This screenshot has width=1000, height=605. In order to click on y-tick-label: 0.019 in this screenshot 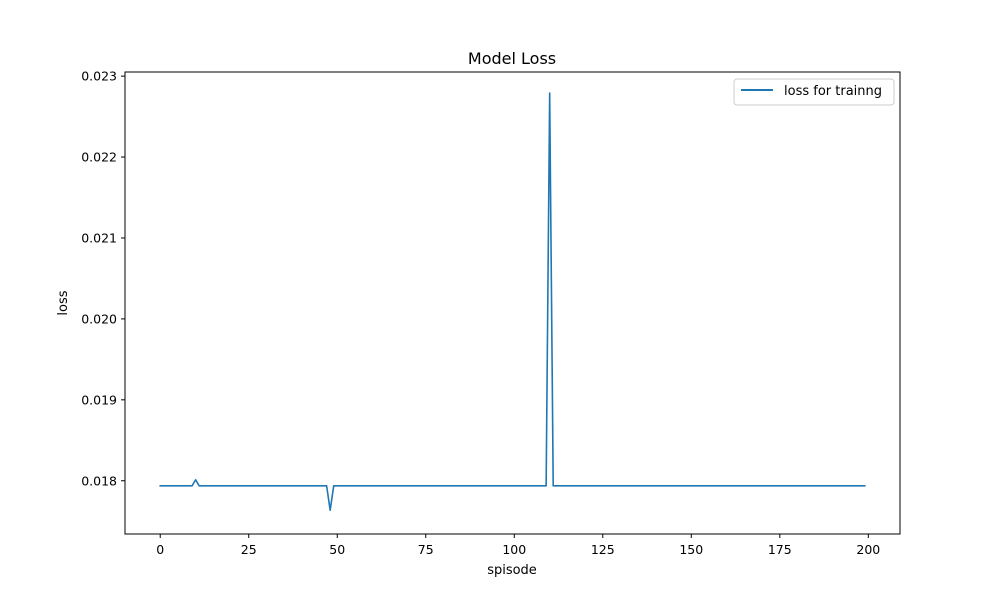, I will do `click(99, 399)`.